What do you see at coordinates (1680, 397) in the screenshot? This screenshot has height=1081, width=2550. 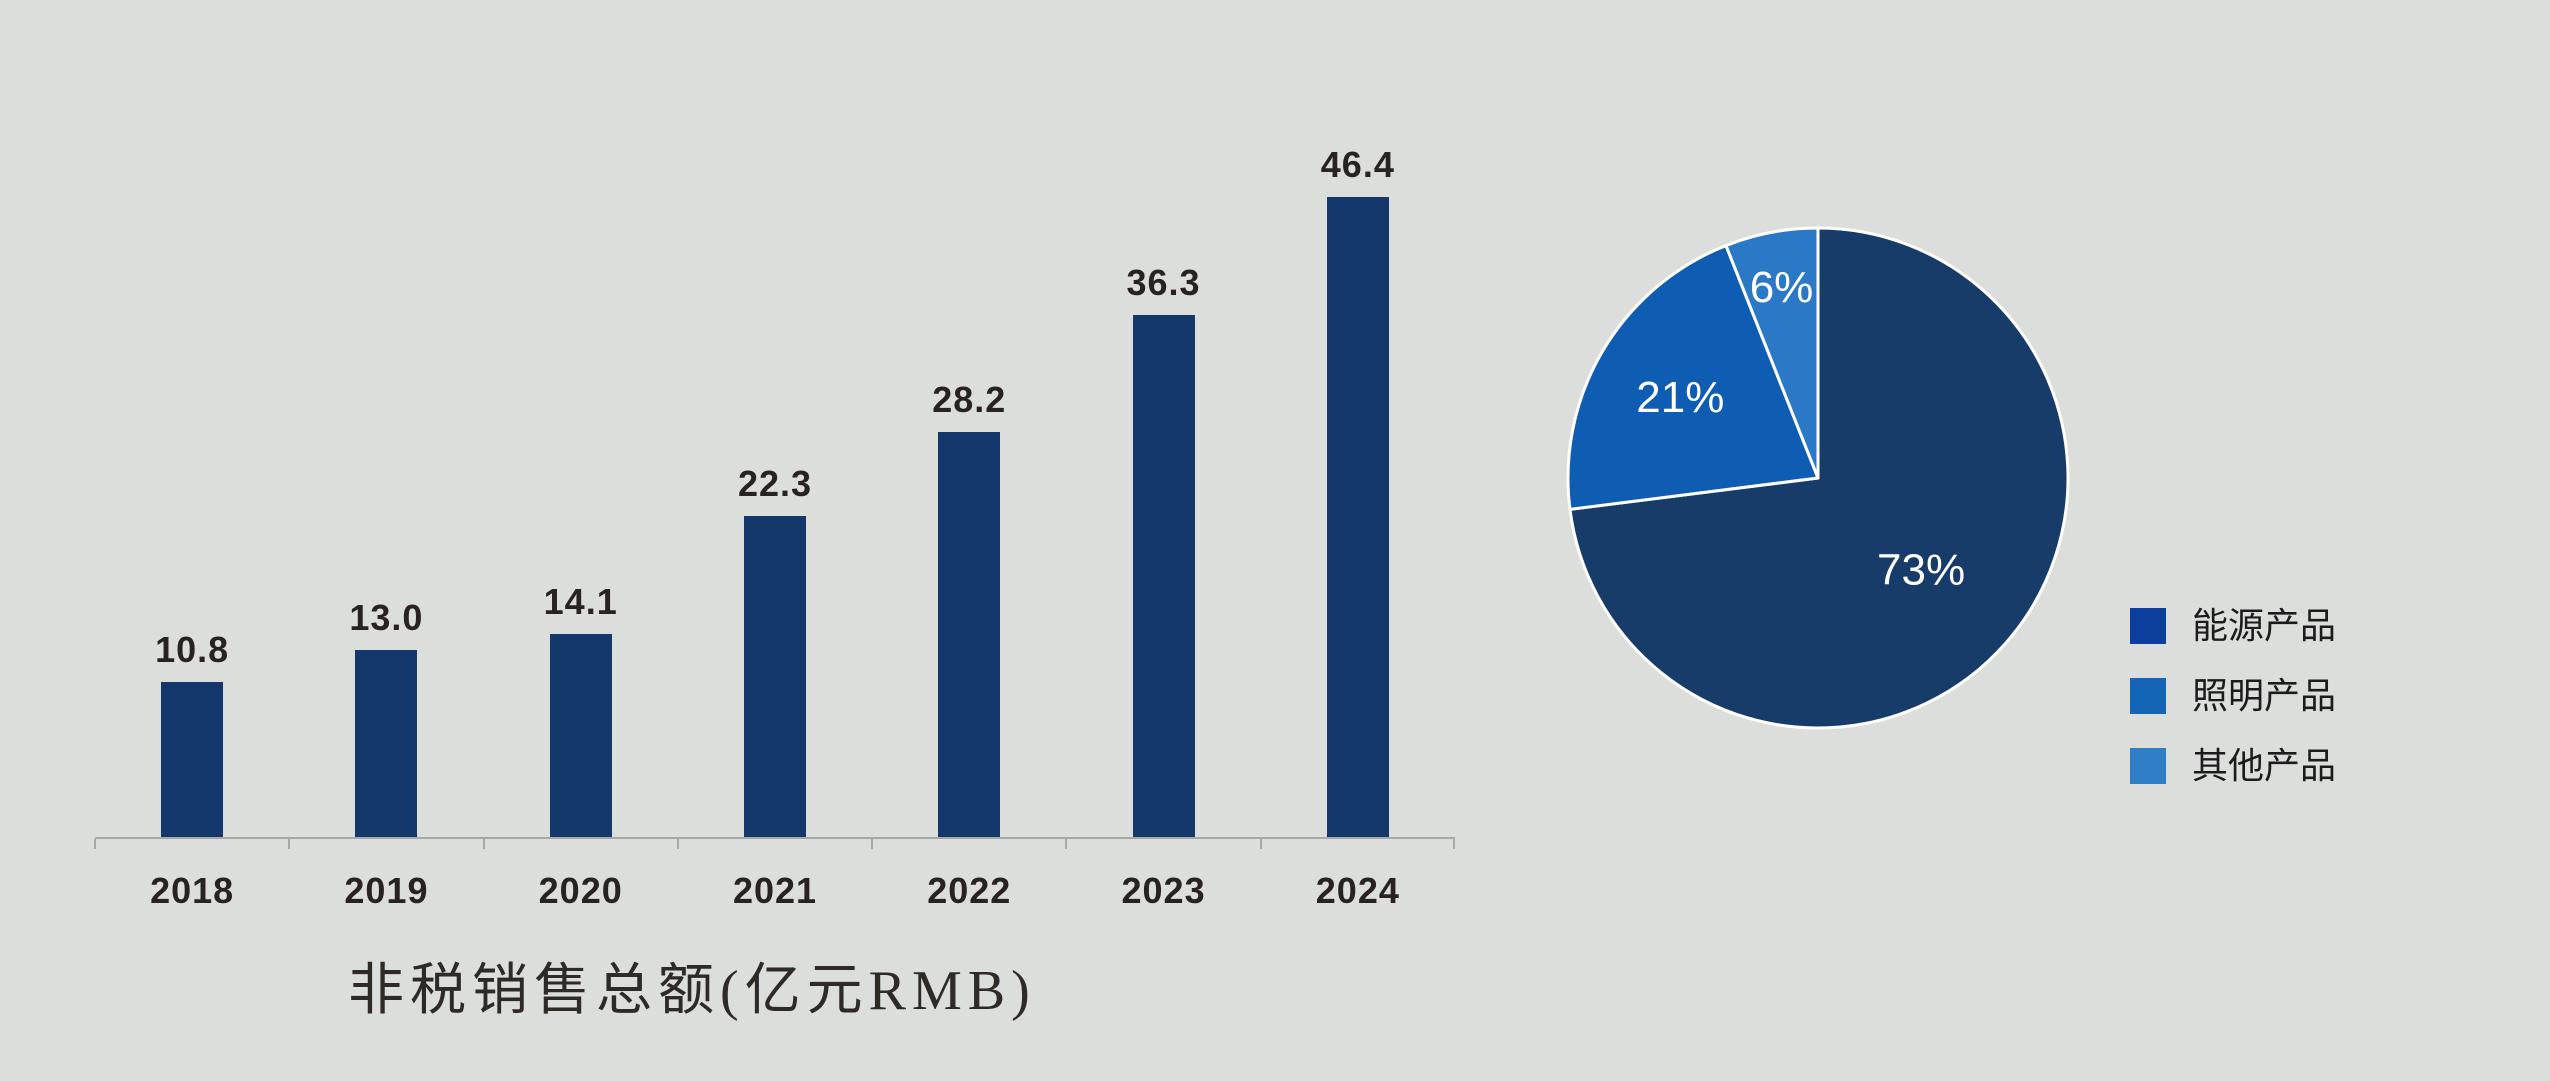 I see `pie-slice-label: 21%` at bounding box center [1680, 397].